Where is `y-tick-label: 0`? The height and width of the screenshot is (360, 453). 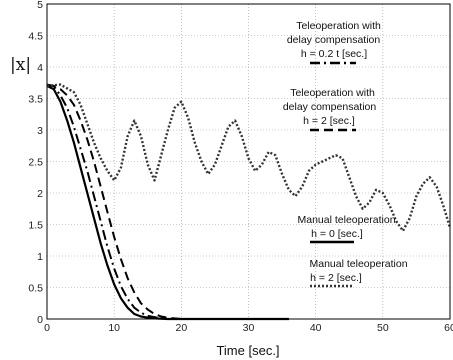 y-tick-label: 0 is located at coordinates (40, 320).